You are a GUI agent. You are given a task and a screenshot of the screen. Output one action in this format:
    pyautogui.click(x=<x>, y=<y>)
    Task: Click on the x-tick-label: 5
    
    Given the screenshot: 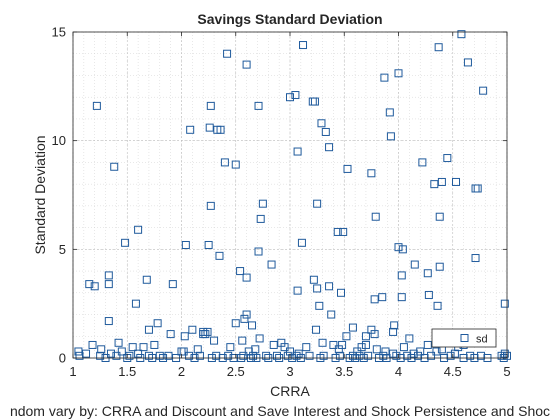 What is the action you would take?
    pyautogui.click(x=506, y=371)
    